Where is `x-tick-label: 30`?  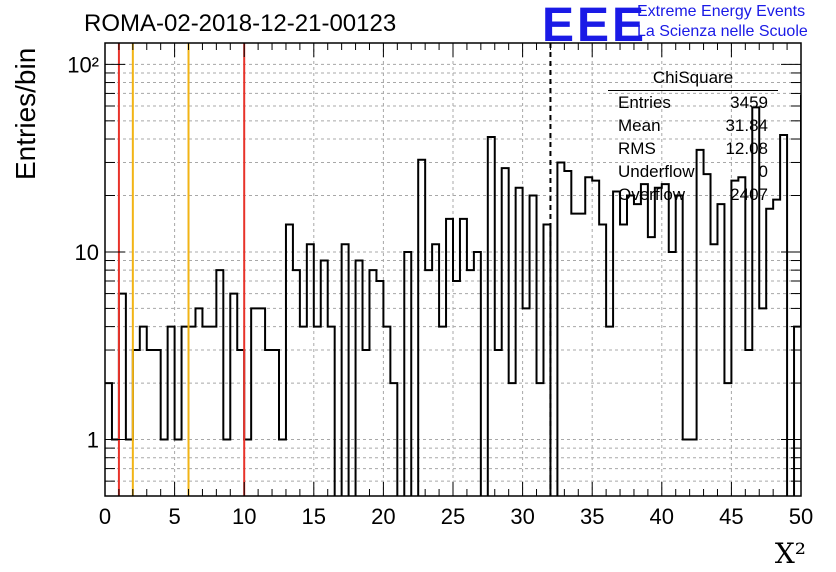 x-tick-label: 30 is located at coordinates (522, 516).